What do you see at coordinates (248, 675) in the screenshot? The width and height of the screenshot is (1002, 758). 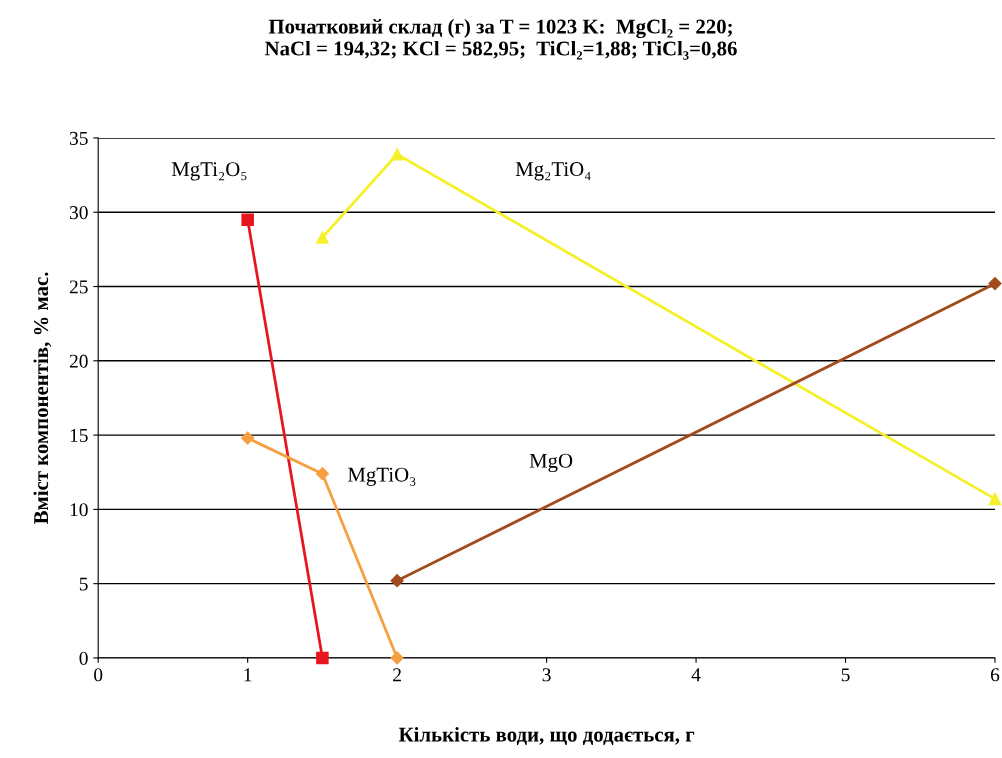 I see `x-tick-label: 1` at bounding box center [248, 675].